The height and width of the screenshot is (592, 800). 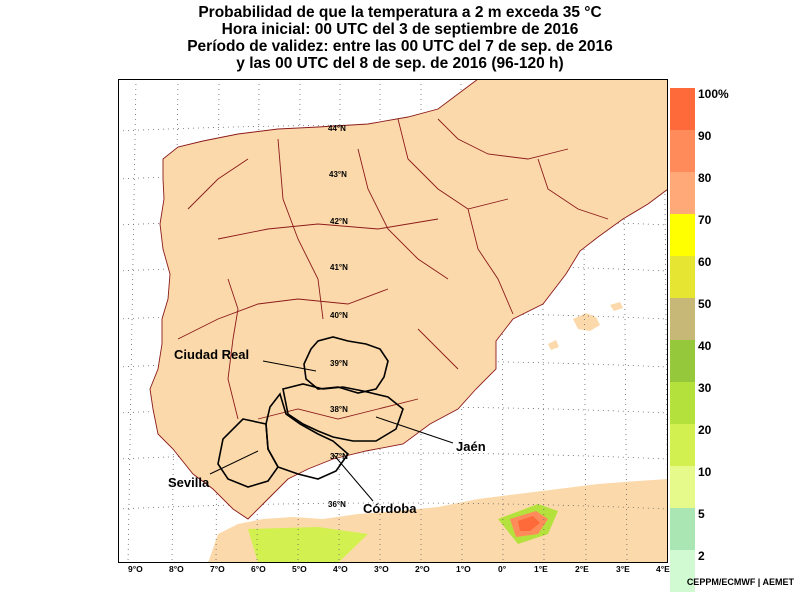 What do you see at coordinates (338, 174) in the screenshot?
I see `lat-label-43: 43°N` at bounding box center [338, 174].